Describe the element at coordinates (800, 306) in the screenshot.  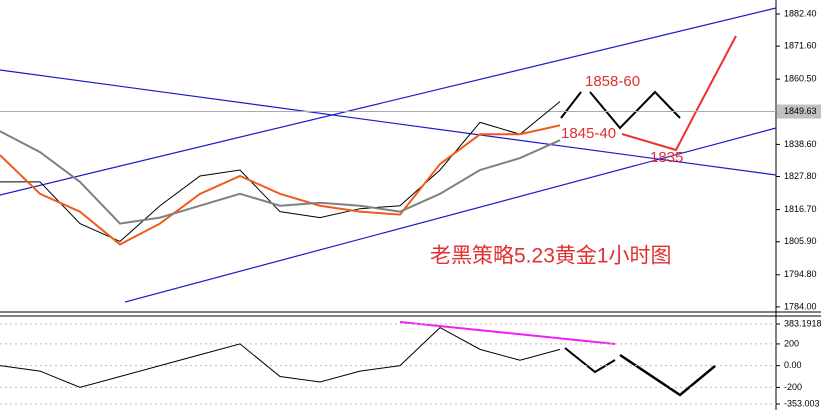
I see `y-tick-label: 1784.00` at that location.